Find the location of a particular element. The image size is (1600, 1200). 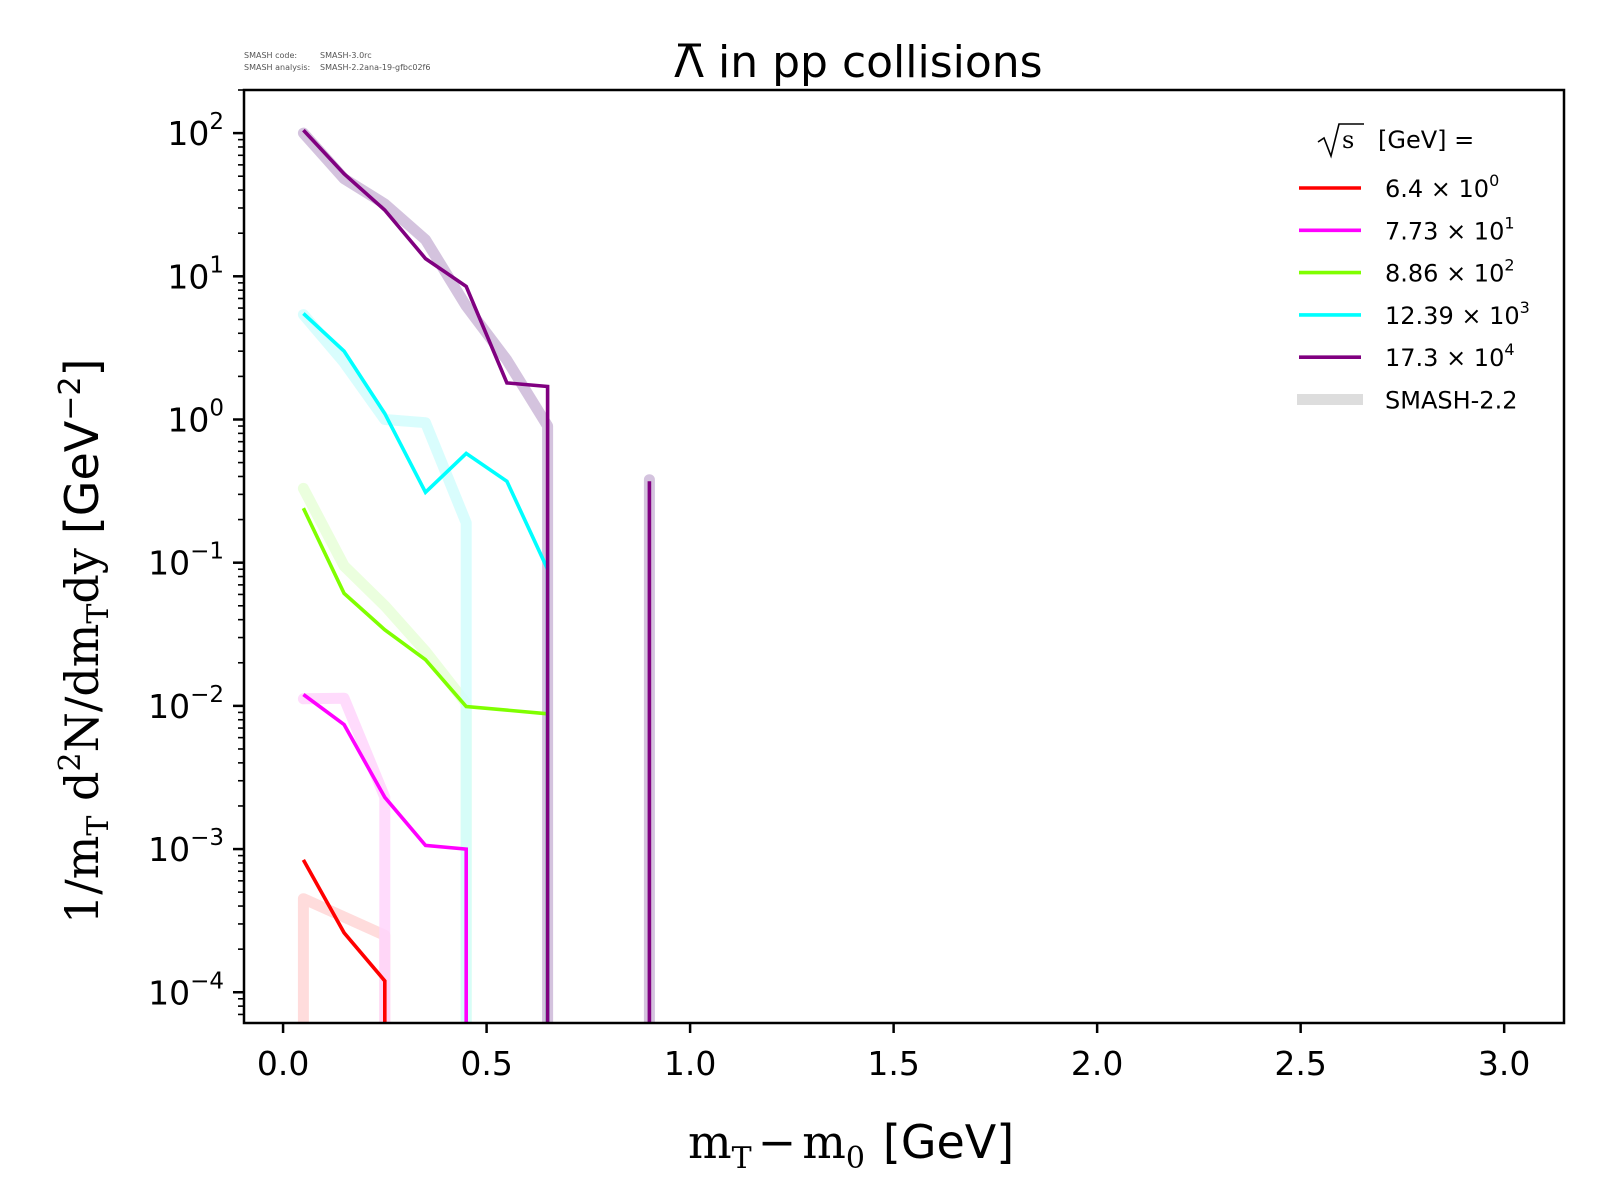

y-tick-label: 10⁻² is located at coordinates (186, 704).